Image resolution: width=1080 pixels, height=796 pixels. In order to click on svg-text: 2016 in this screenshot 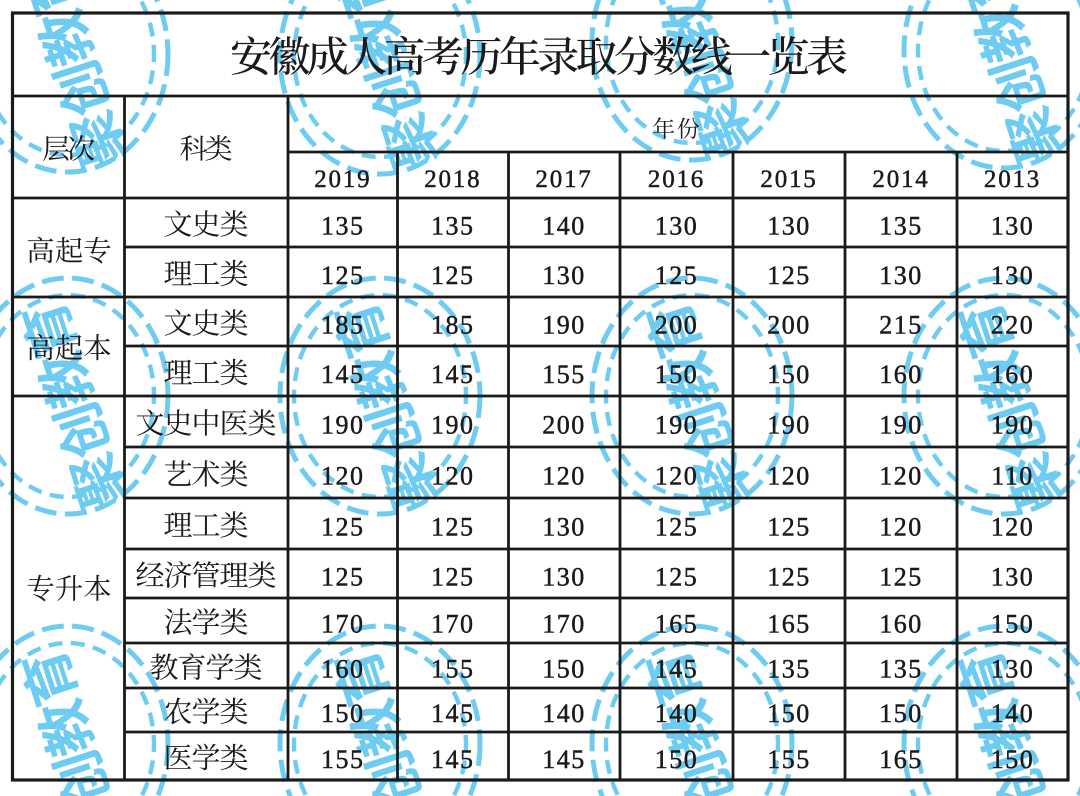, I will do `click(676, 179)`.